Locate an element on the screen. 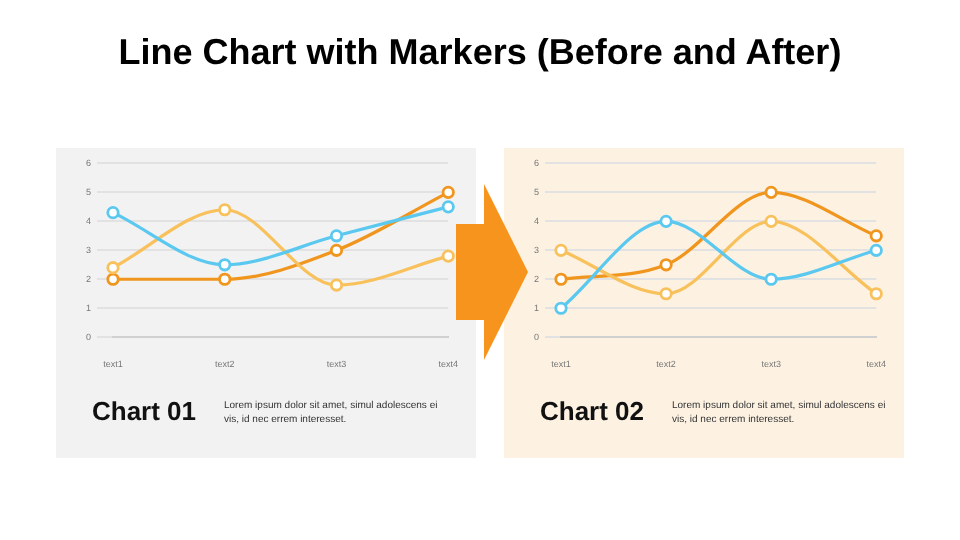 The height and width of the screenshot is (540, 960). text: Chart 01 is located at coordinates (144, 411).